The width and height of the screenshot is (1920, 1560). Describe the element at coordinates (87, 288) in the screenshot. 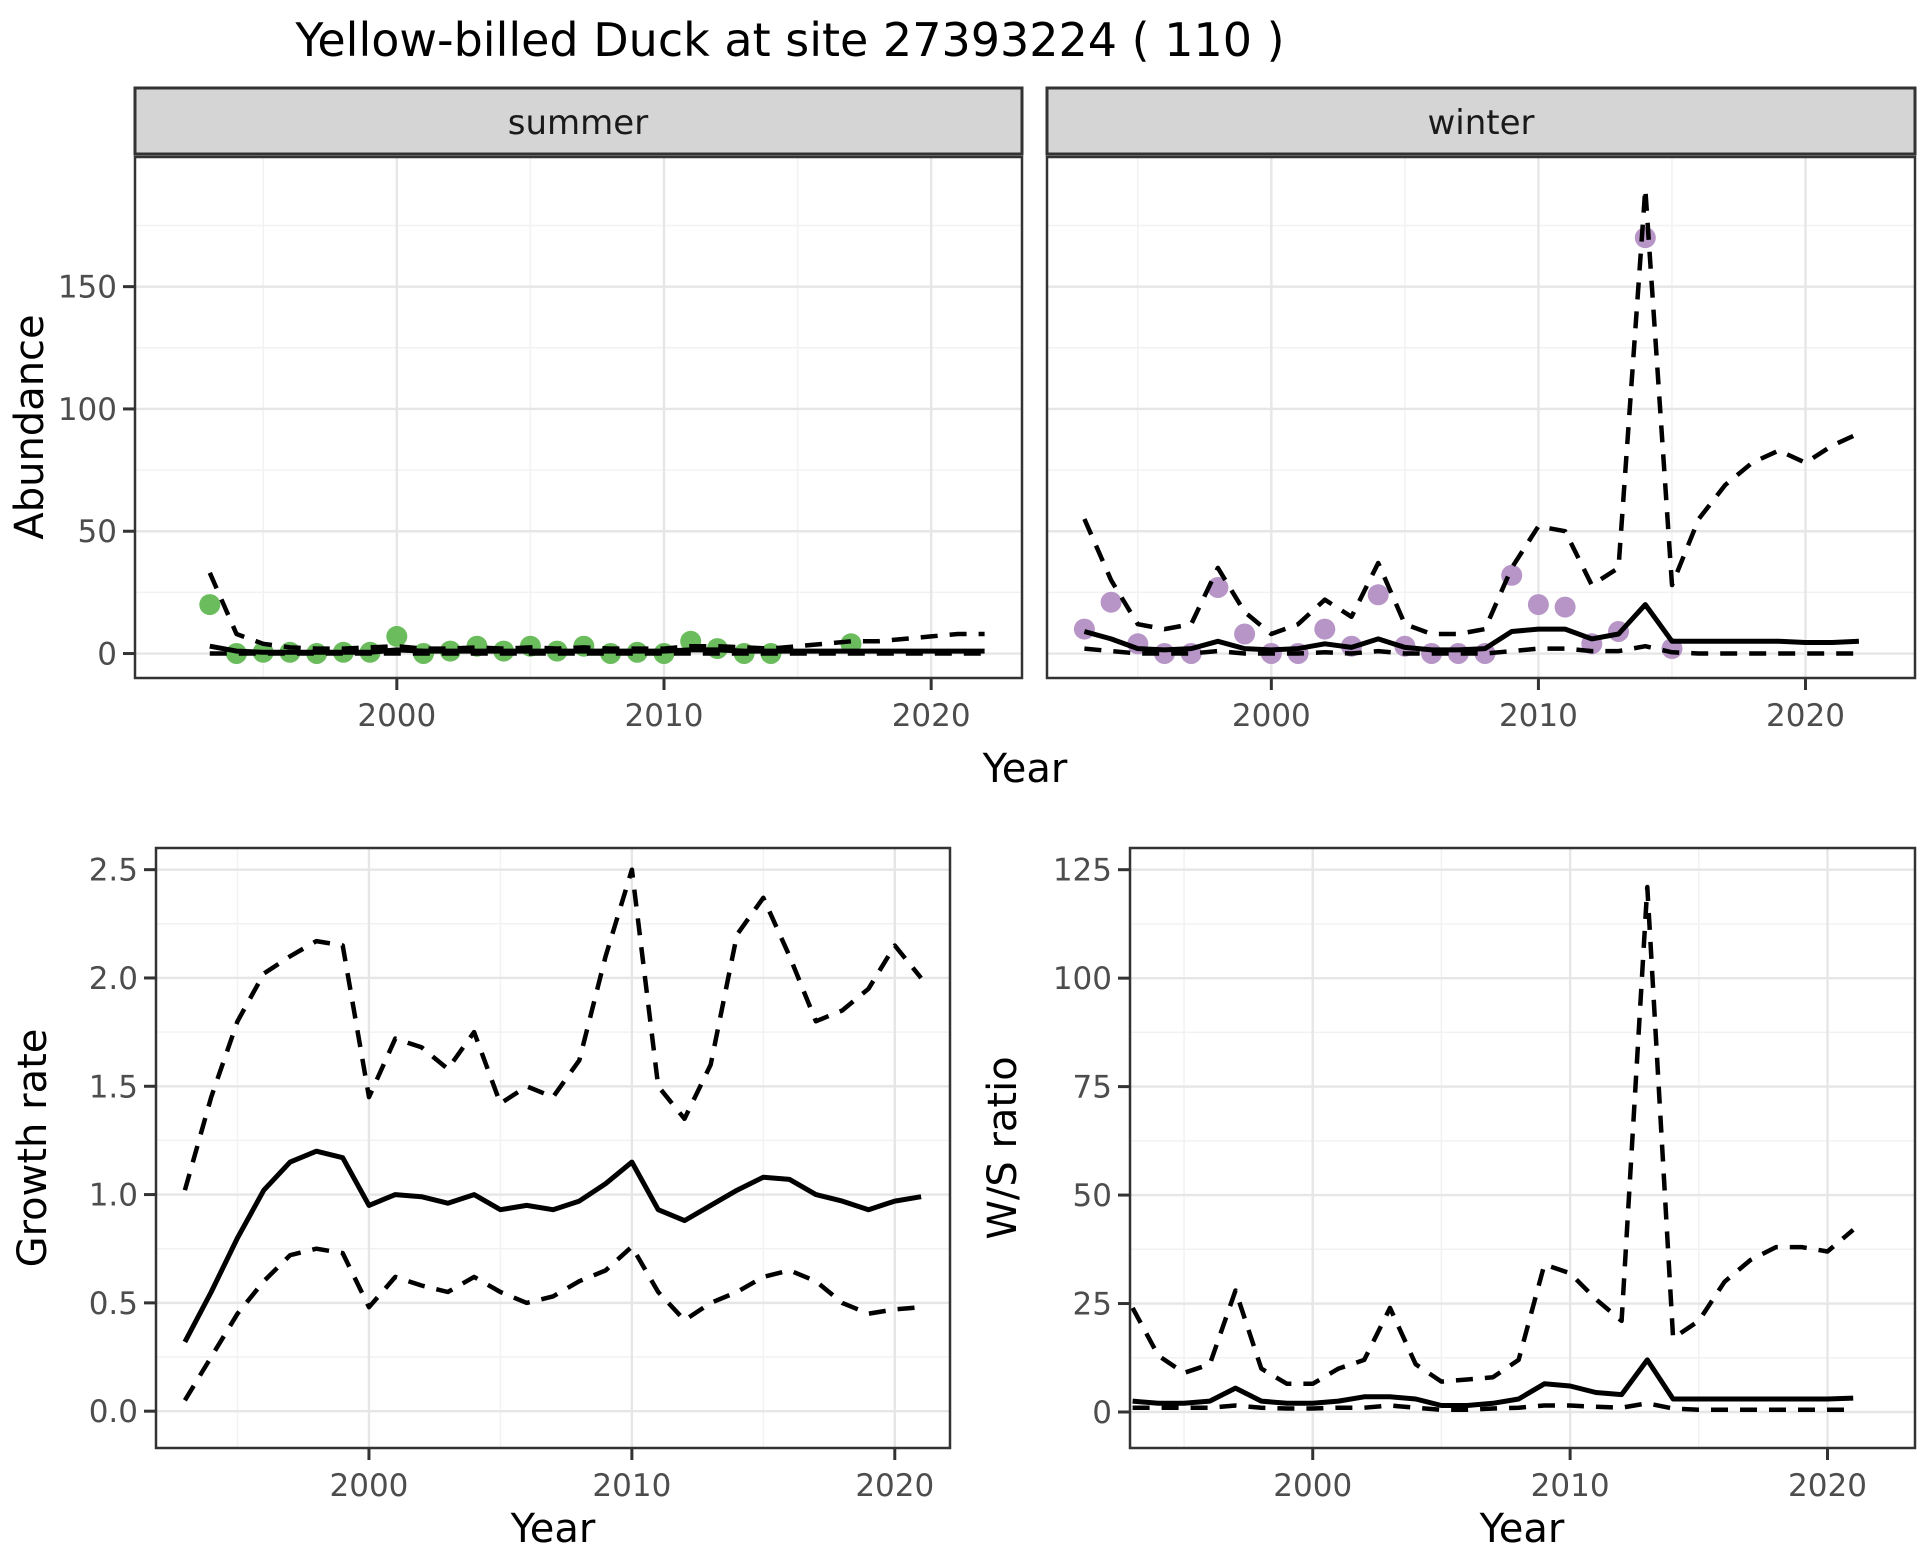

I see `y-tick-label: 150` at that location.